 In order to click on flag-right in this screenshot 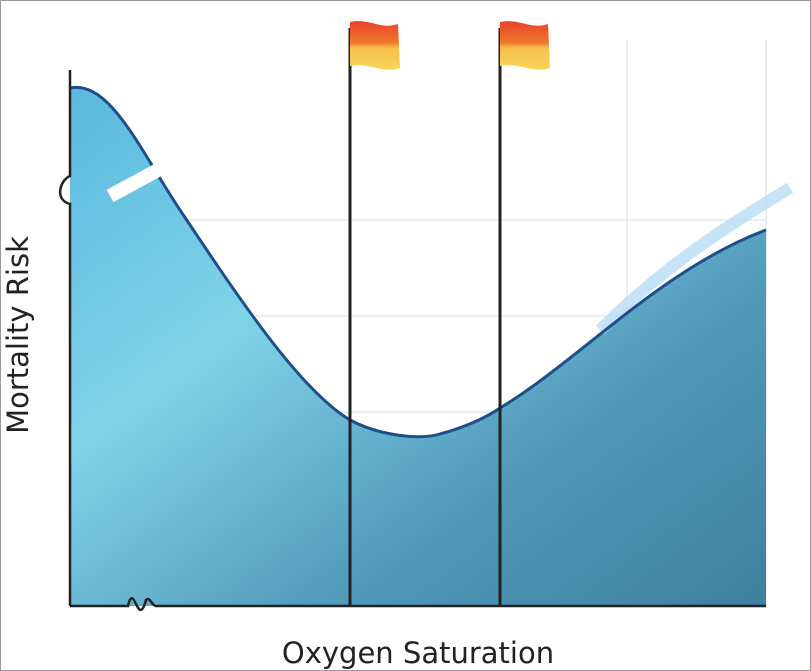, I will do `click(524, 313)`.